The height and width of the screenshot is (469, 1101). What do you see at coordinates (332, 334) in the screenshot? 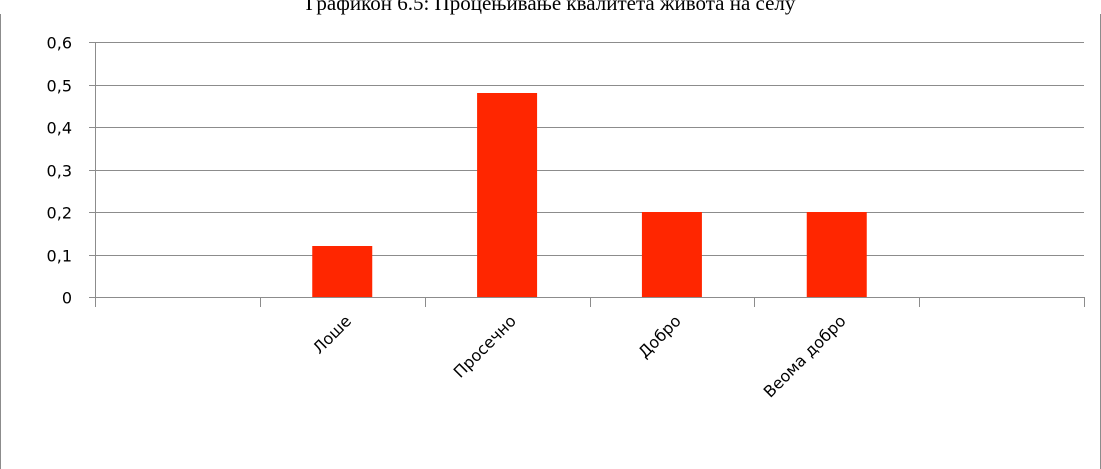
I see `x-tick-label: Лоше` at bounding box center [332, 334].